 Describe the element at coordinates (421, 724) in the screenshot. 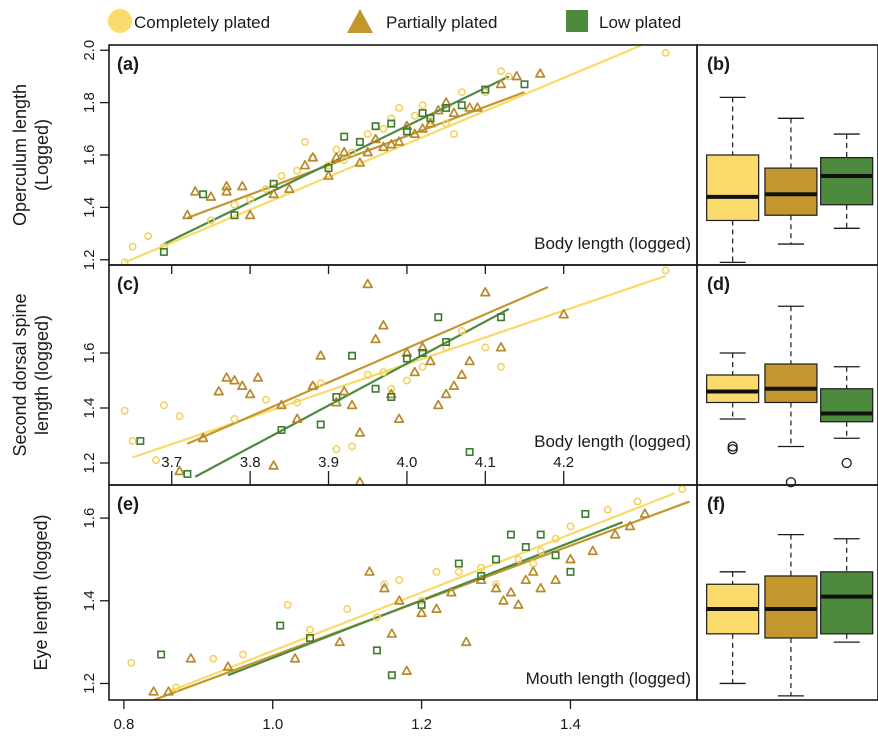

I see `x-tick-label: 1.2` at that location.